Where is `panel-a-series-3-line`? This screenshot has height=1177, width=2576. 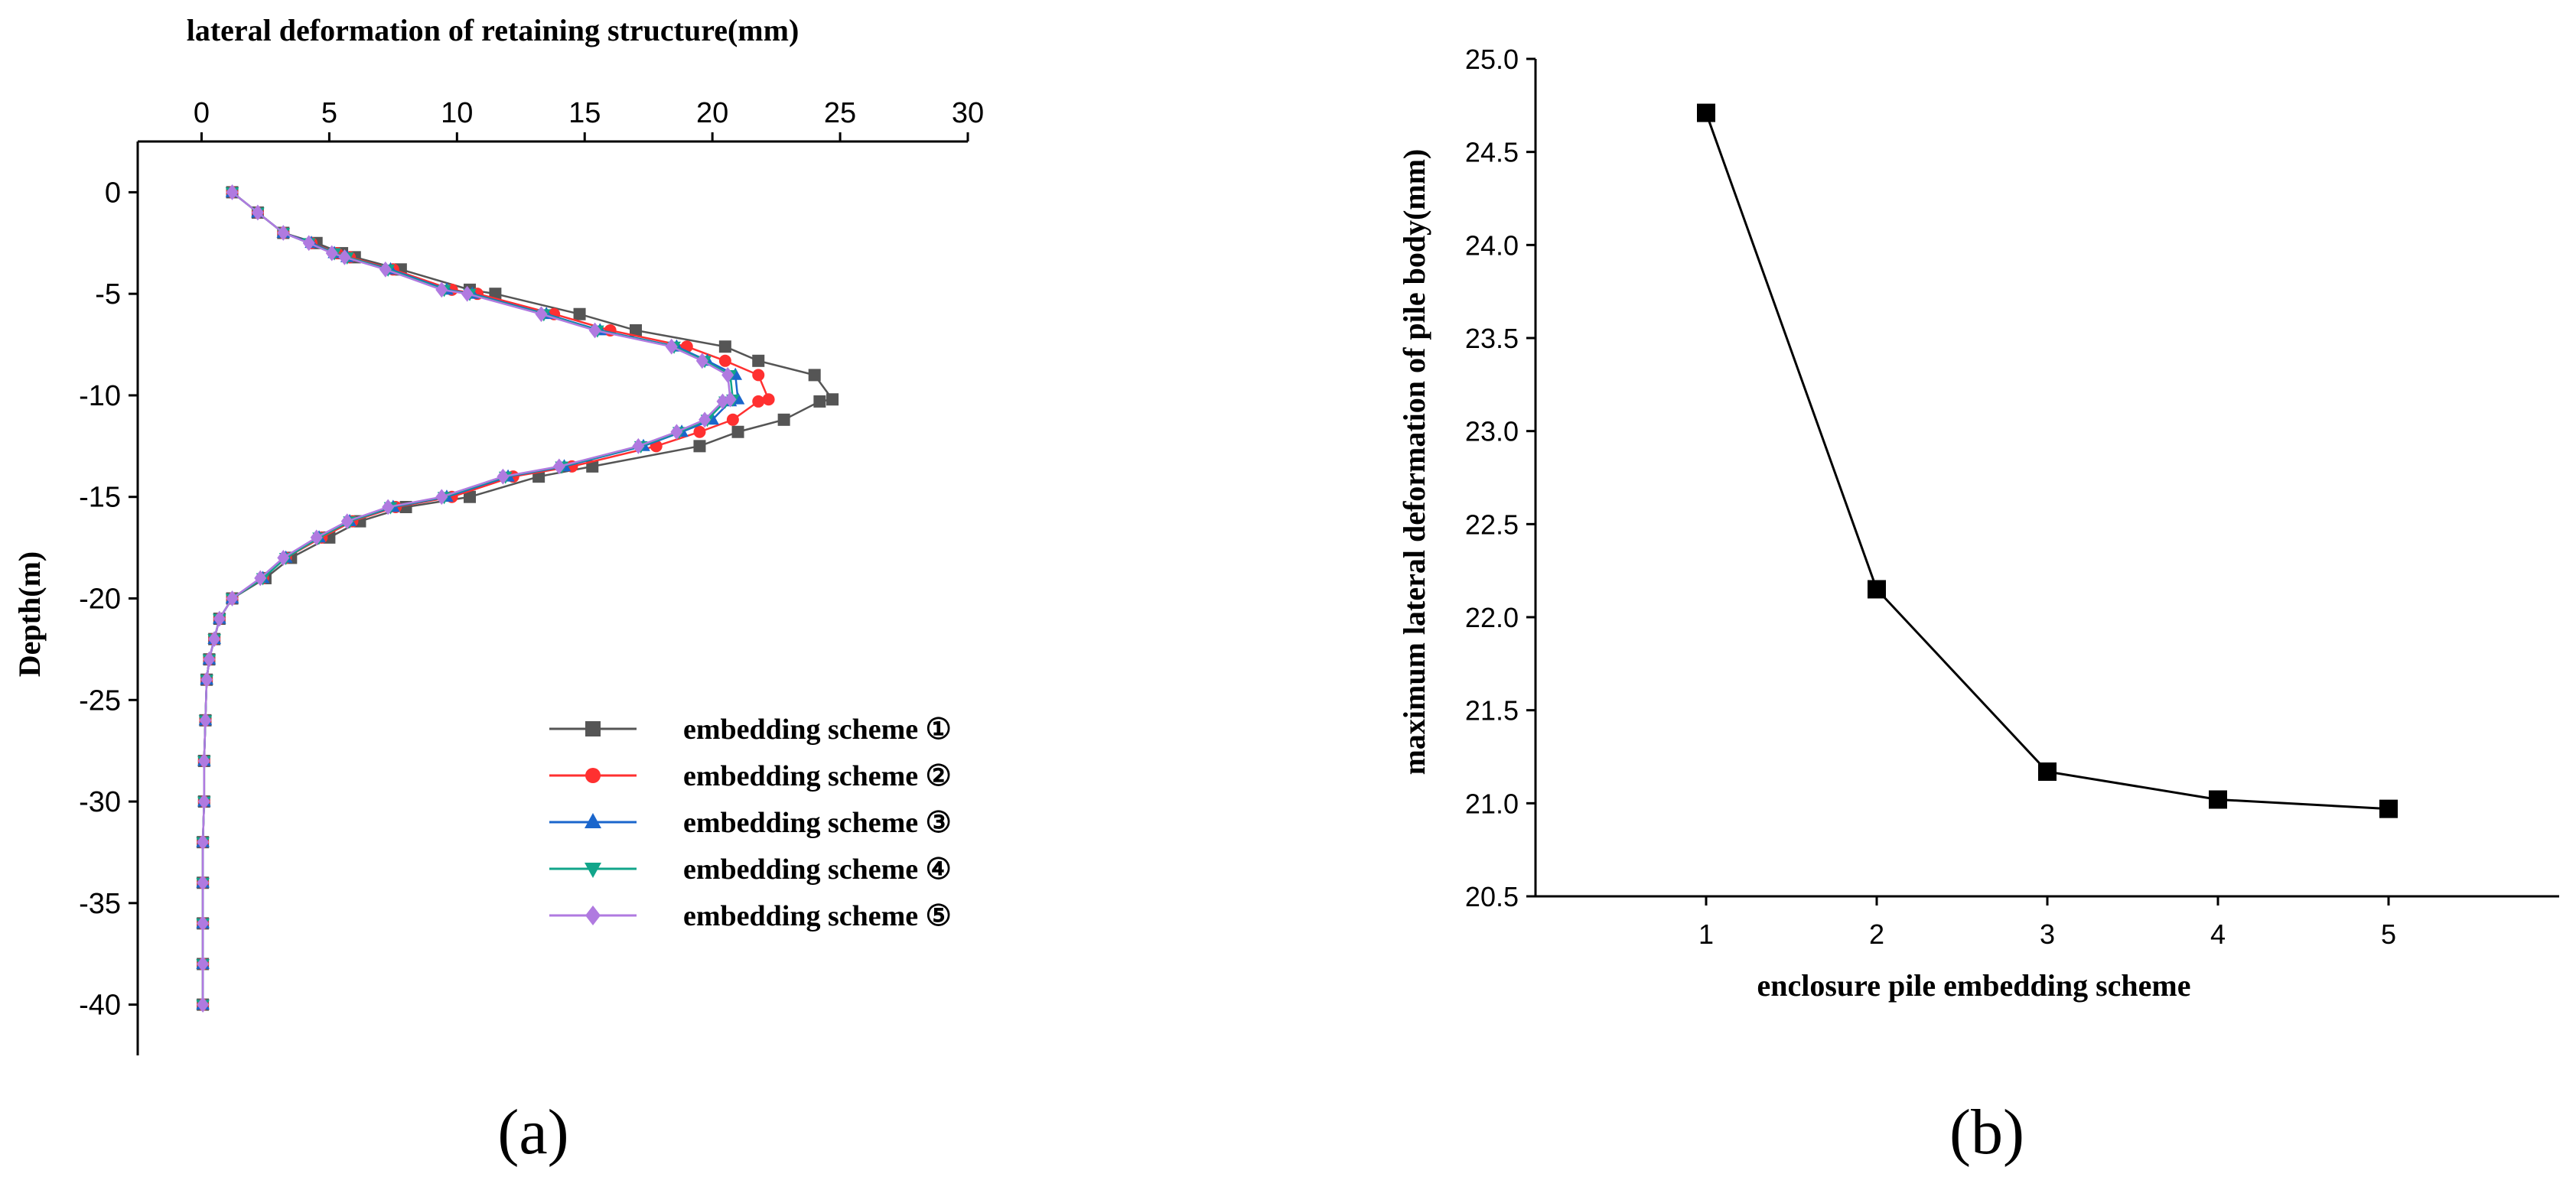 panel-a-series-3-line is located at coordinates (470, 598).